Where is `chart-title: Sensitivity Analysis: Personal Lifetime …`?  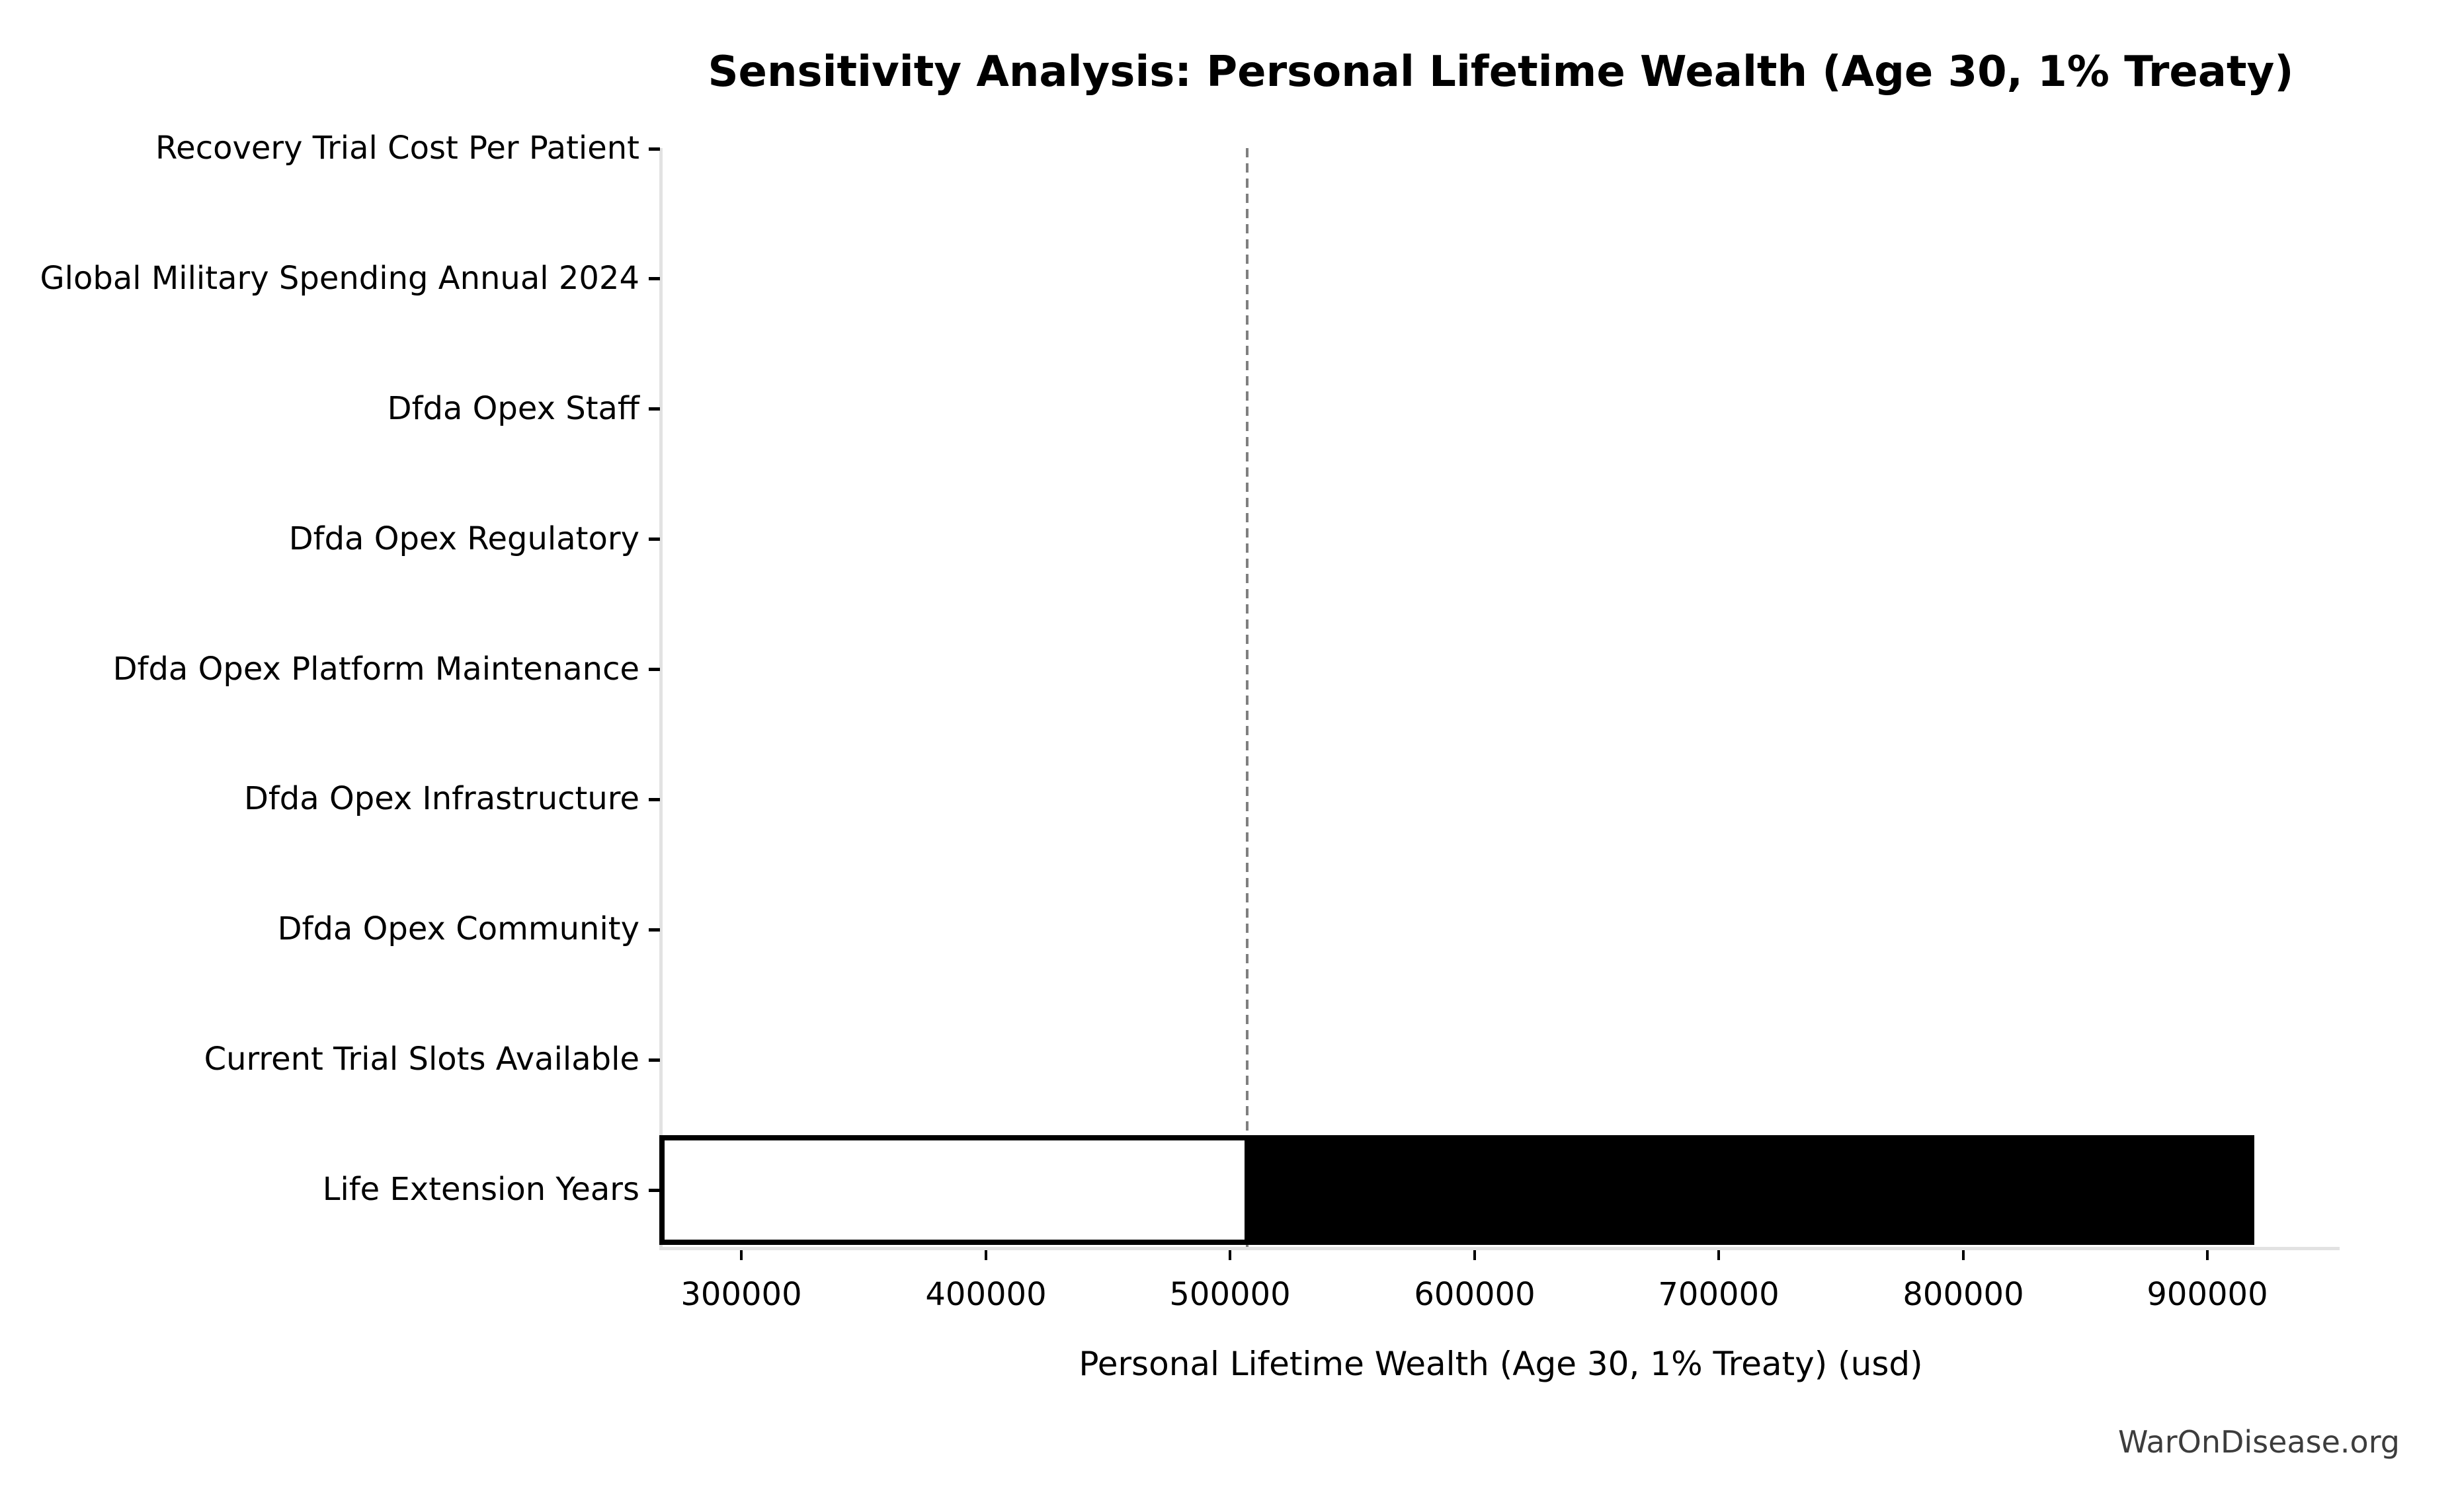
chart-title: Sensitivity Analysis: Personal Lifetime … is located at coordinates (1501, 72).